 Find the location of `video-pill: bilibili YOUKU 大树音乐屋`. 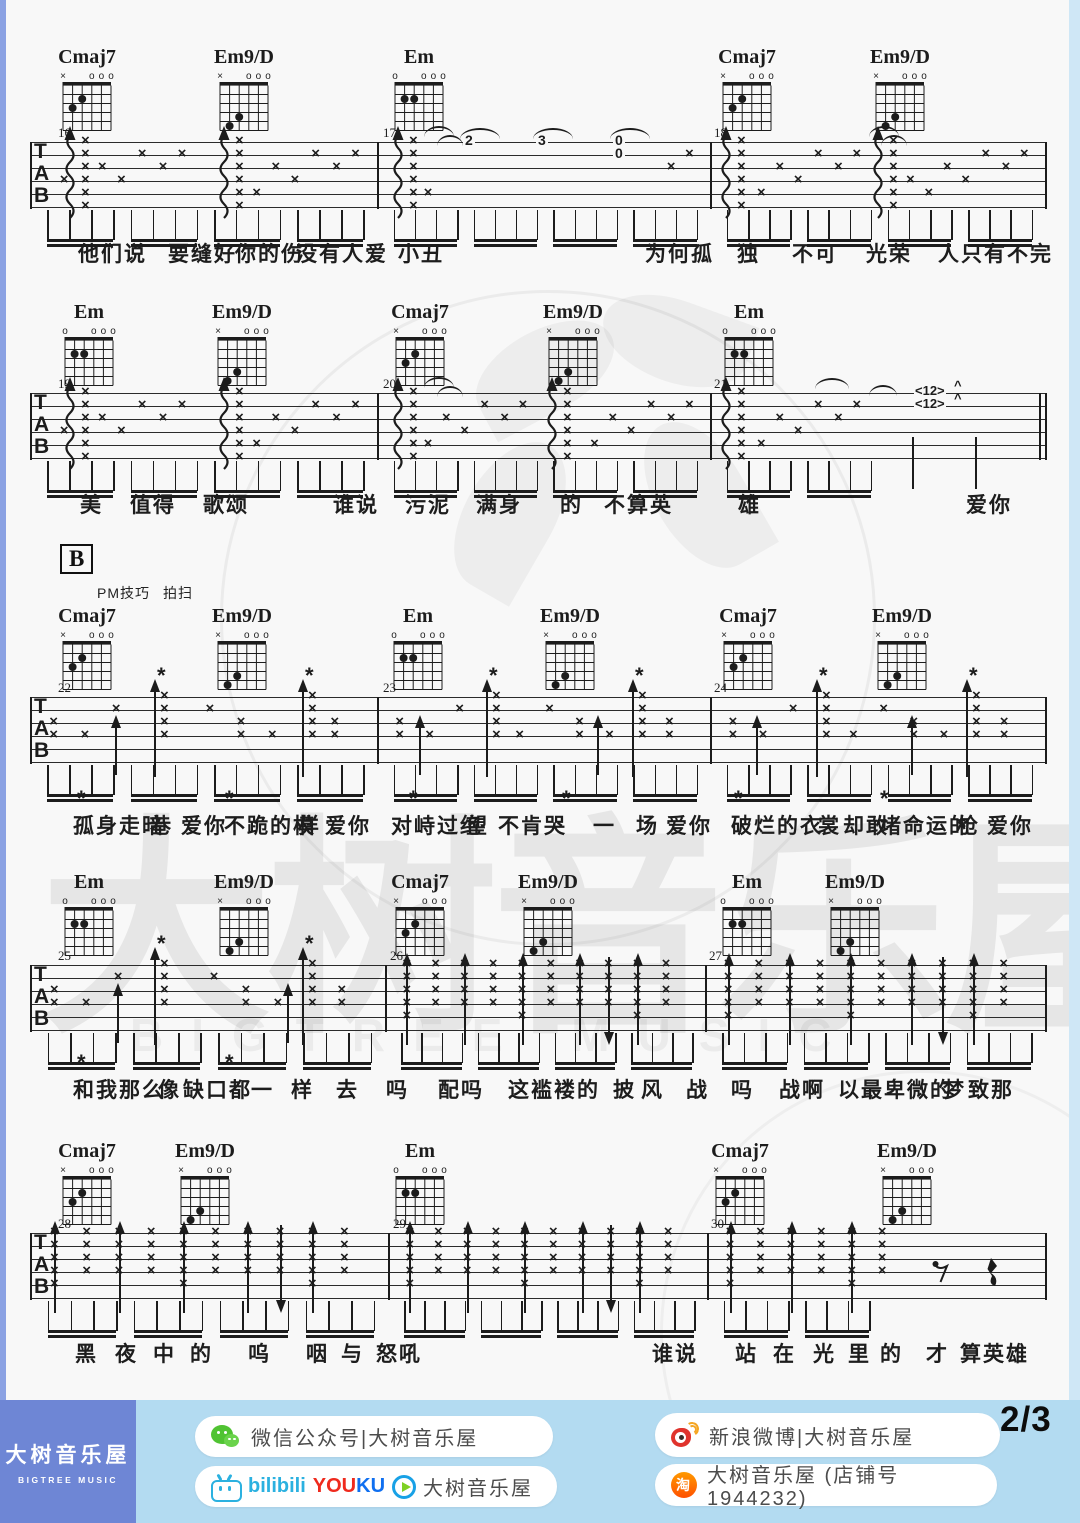

video-pill: bilibili YOUKU 大树音乐屋 is located at coordinates (376, 1486).